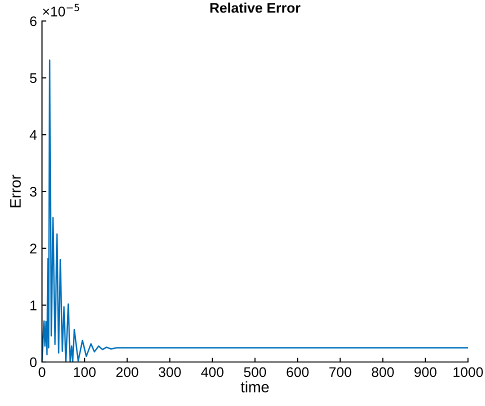 The width and height of the screenshot is (485, 406). I want to click on text: ×10$^{−5}$, so click(61, 10).